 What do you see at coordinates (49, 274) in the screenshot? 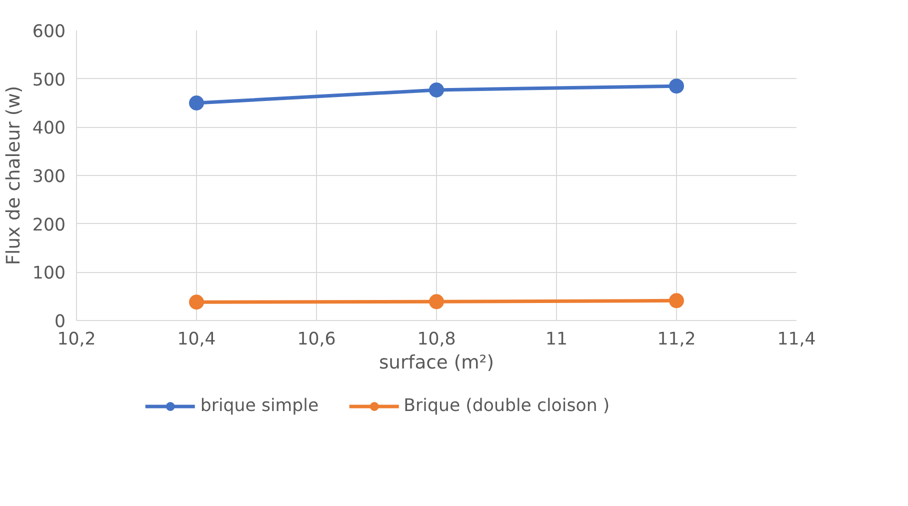
I see `y-tick-label: 100` at bounding box center [49, 274].